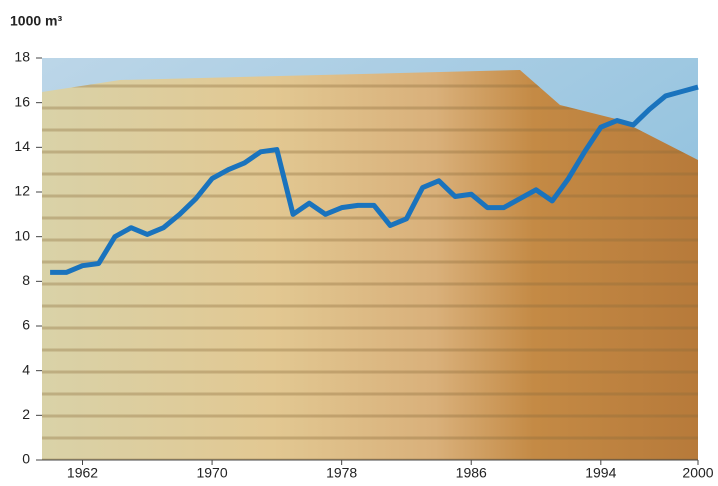 The width and height of the screenshot is (718, 486). I want to click on x-tick-label: 1978, so click(341, 473).